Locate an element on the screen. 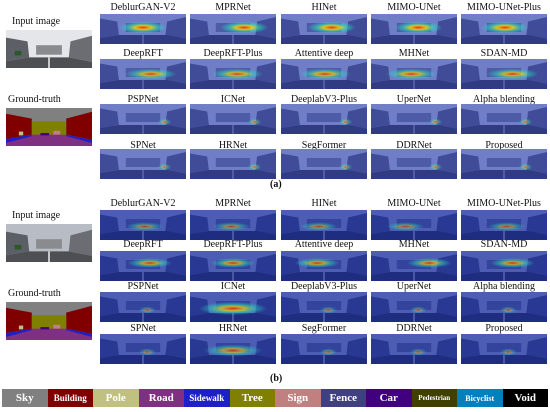 This screenshot has height=412, width=550. legend-item: Pole is located at coordinates (116, 398).